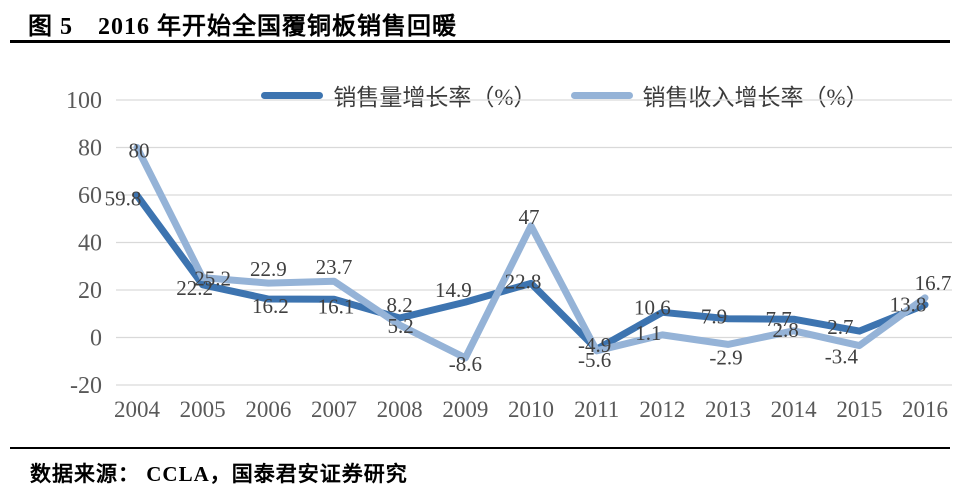 The width and height of the screenshot is (960, 498). Describe the element at coordinates (90, 291) in the screenshot. I see `y-axis-tick-label: 20` at that location.